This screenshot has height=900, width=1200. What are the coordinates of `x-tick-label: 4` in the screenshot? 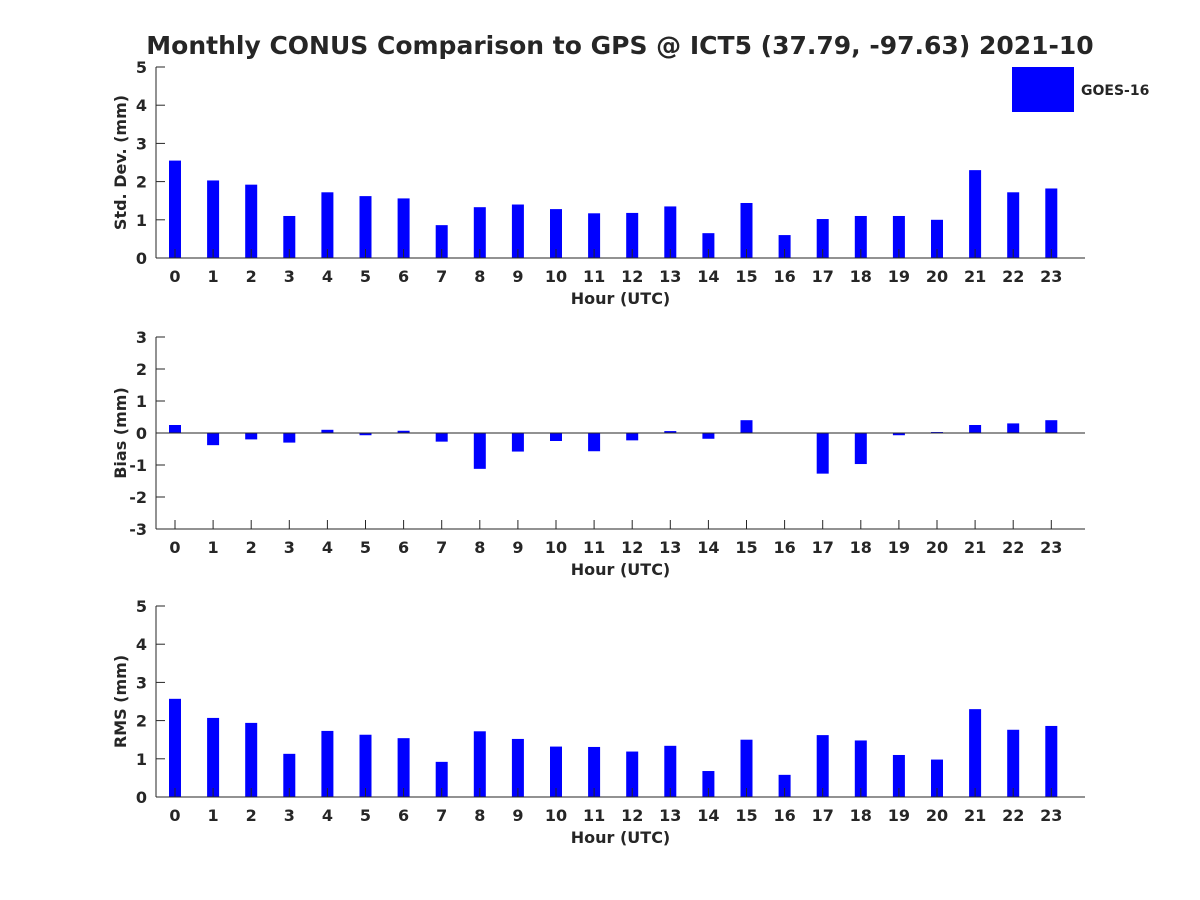 It's located at (327, 815).